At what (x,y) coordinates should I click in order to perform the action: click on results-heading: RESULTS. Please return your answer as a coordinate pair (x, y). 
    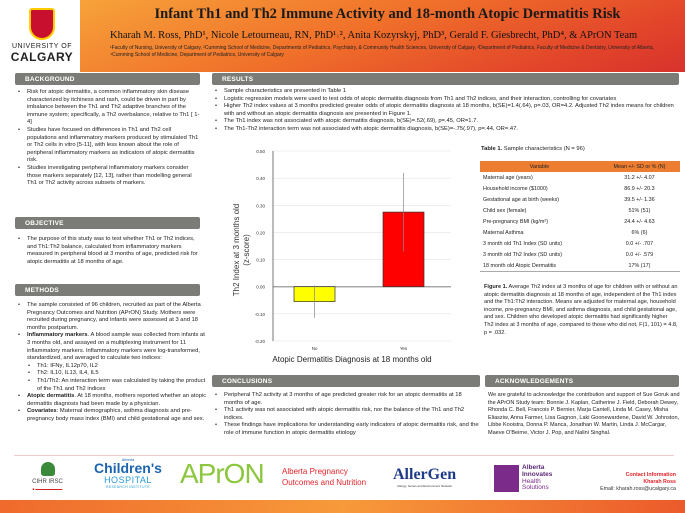
    Looking at the image, I should click on (445, 79).